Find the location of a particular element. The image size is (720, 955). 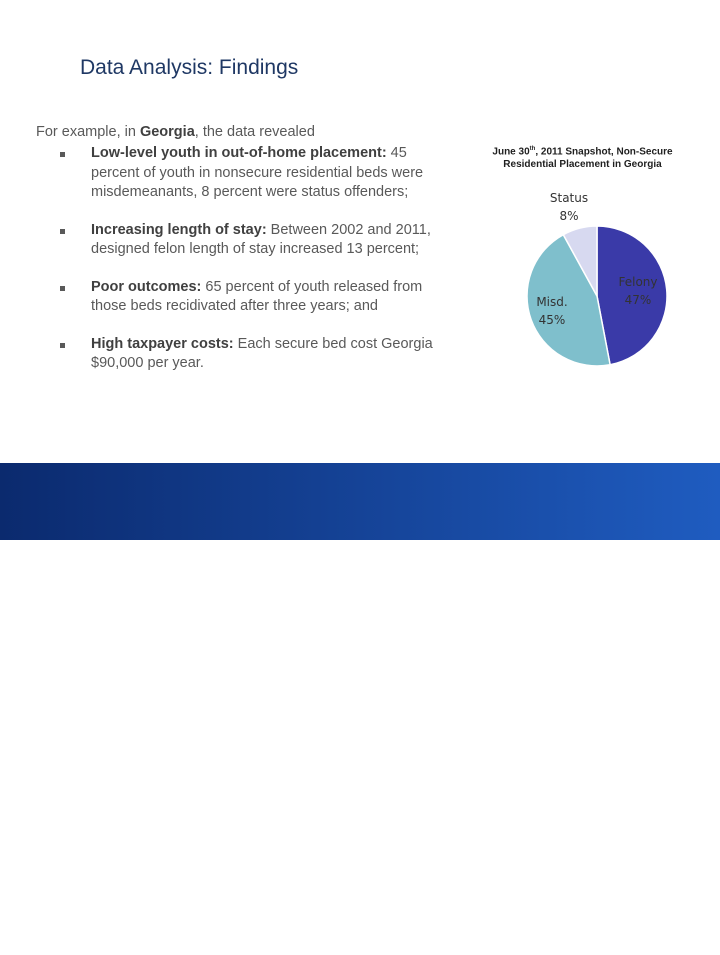

pie-label-misd: Misd. is located at coordinates (551, 302).